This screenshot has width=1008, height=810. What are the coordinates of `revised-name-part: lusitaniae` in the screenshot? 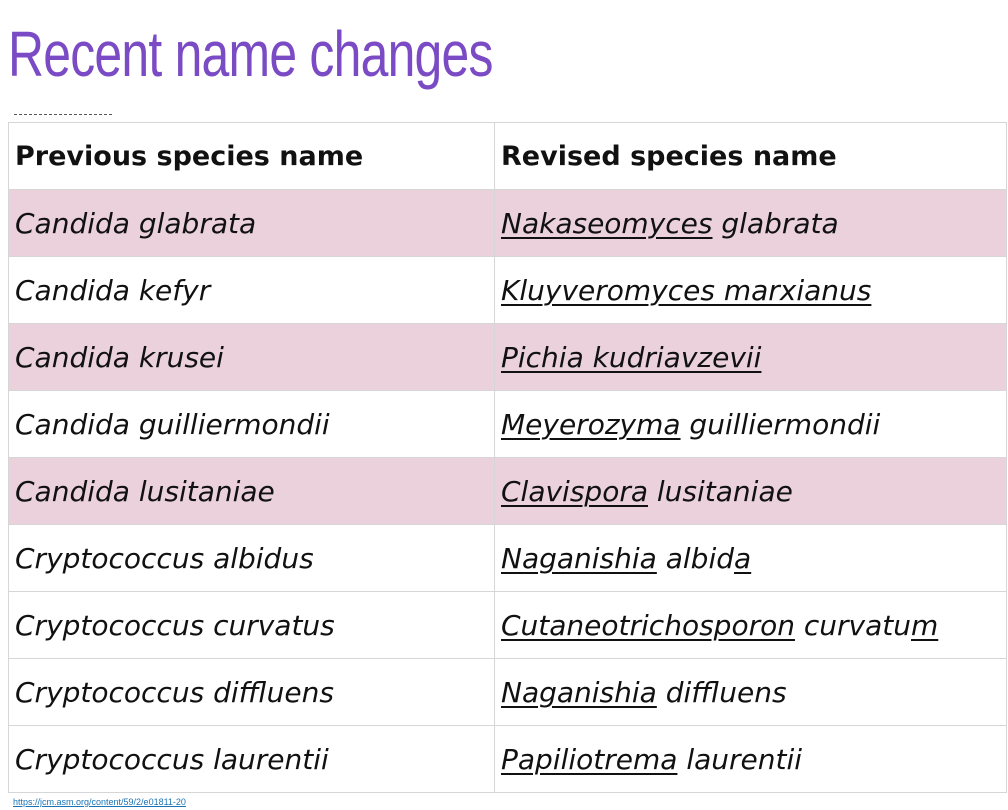 It's located at (720, 491).